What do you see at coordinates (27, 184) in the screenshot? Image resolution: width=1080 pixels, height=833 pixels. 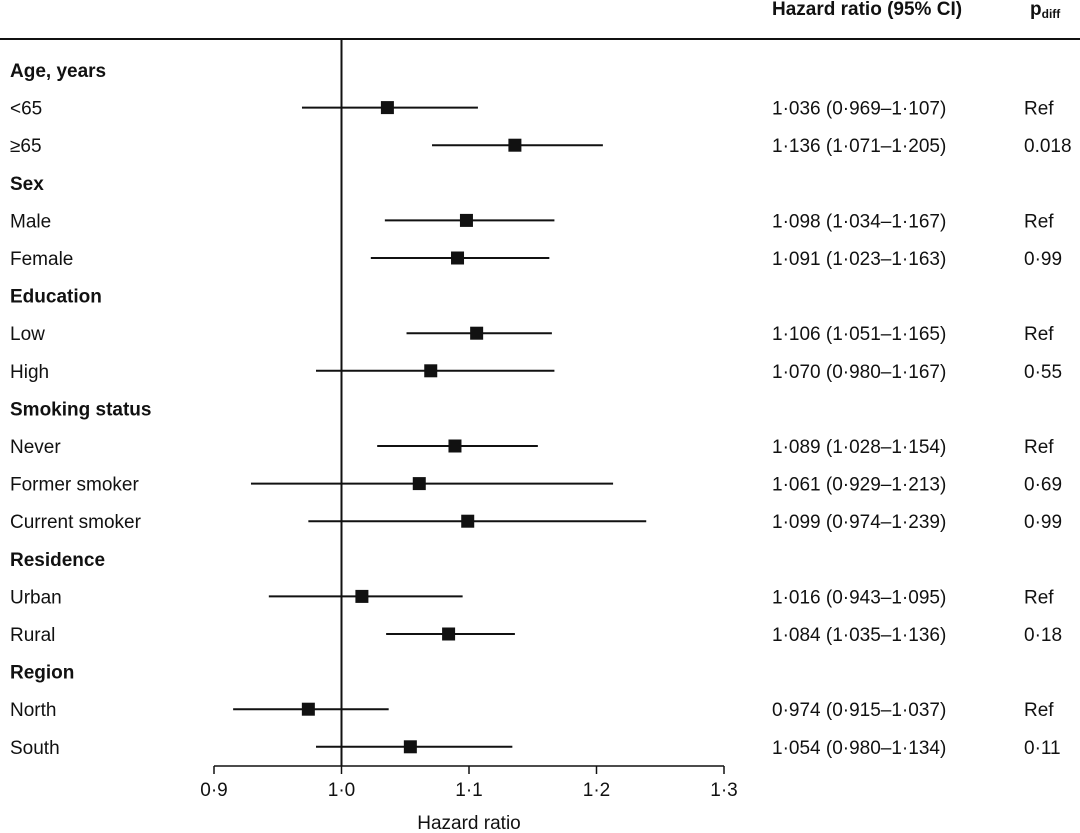 I see `group-label: Sex` at bounding box center [27, 184].